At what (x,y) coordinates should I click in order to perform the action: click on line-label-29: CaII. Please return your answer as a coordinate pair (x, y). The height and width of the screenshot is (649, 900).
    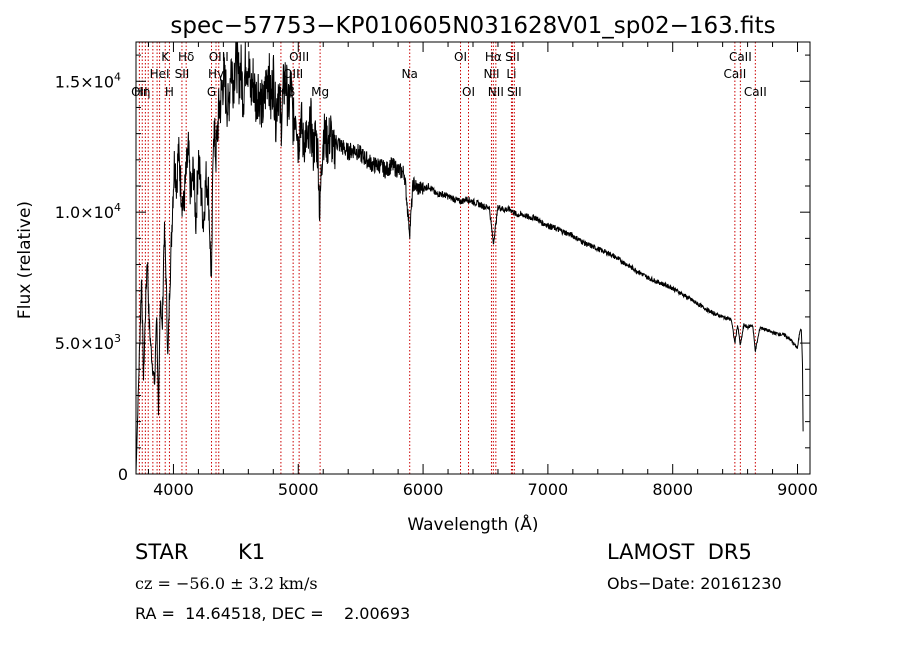
    Looking at the image, I should click on (755, 92).